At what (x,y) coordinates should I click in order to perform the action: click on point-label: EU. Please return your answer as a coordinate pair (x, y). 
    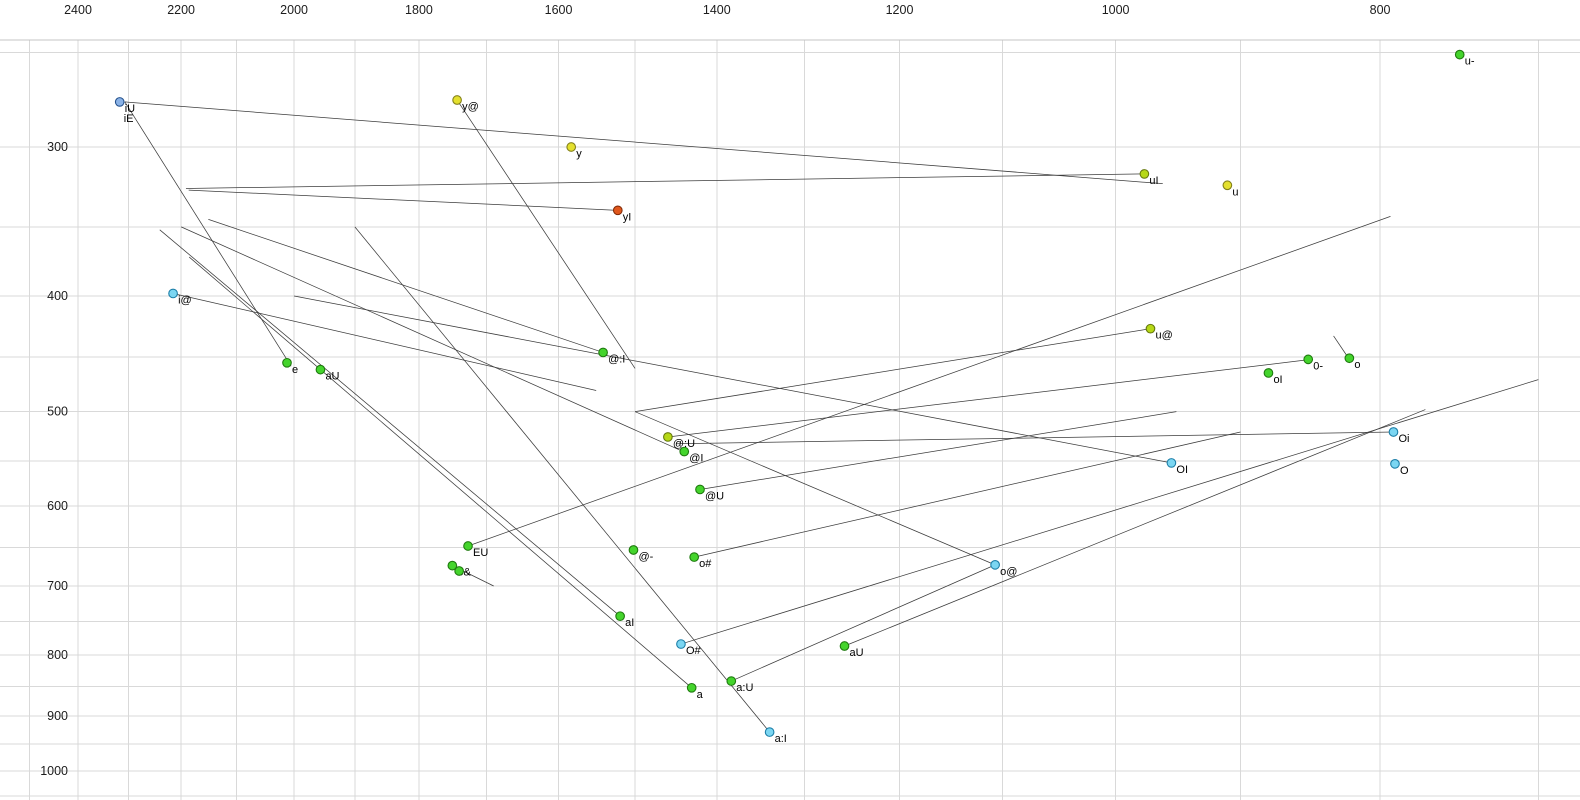
    Looking at the image, I should click on (480, 553).